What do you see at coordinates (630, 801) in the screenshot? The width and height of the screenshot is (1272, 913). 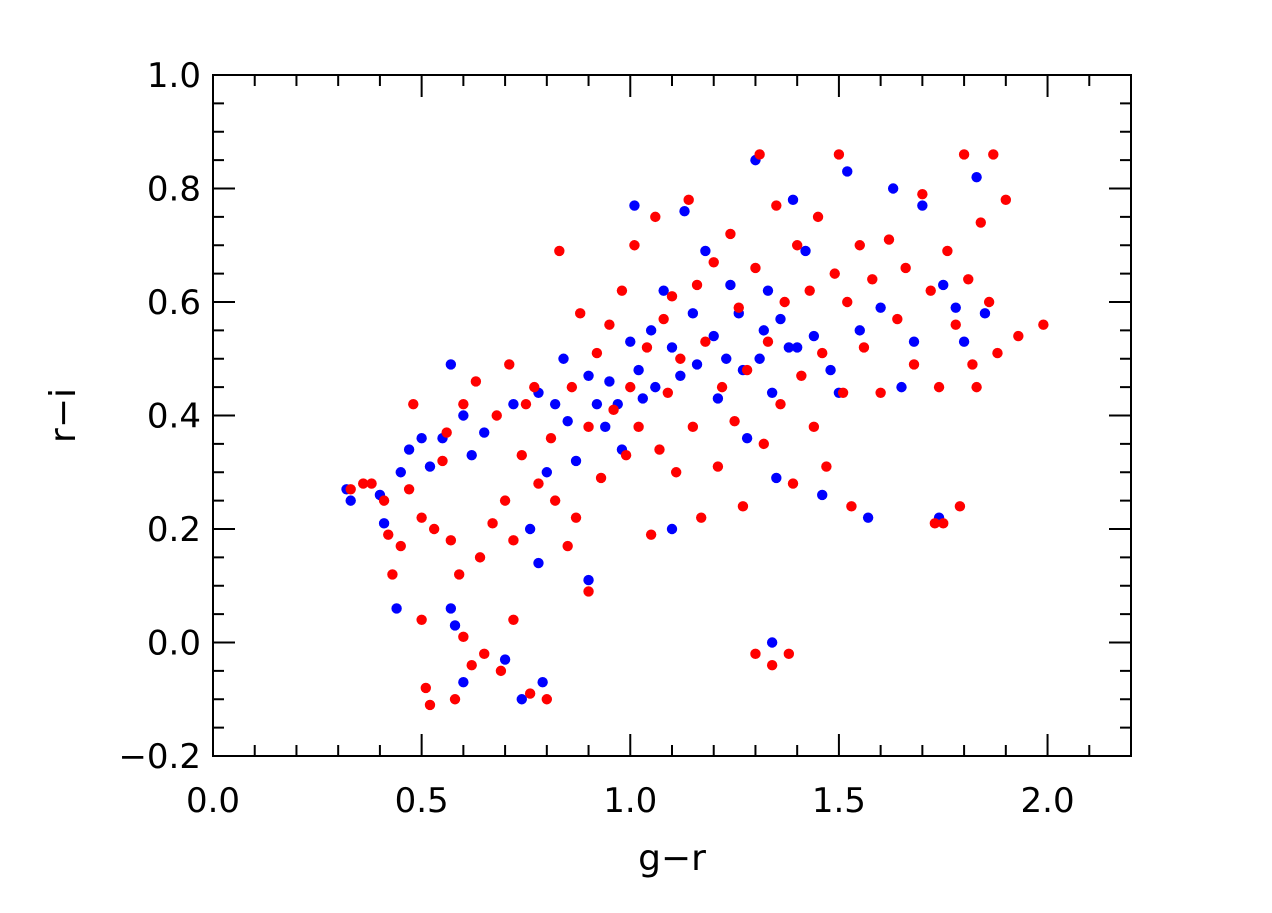 I see `x-tick-label: 1.0` at bounding box center [630, 801].